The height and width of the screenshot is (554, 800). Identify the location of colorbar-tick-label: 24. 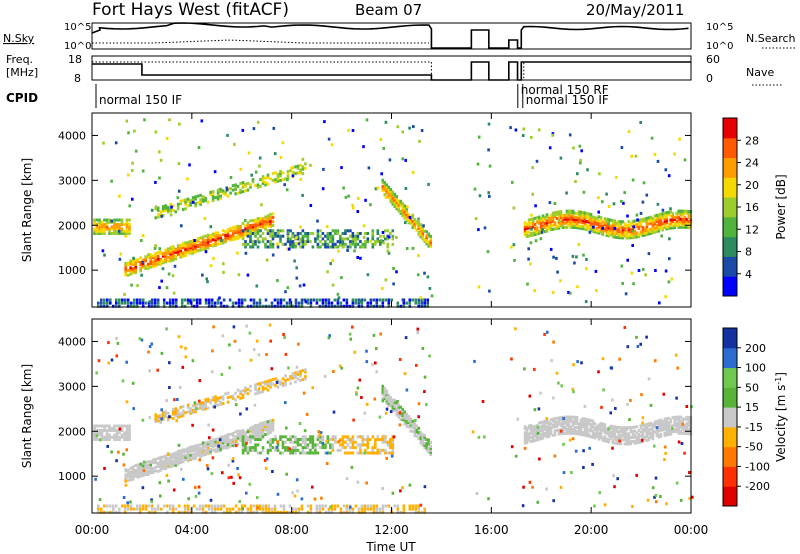
(752, 163).